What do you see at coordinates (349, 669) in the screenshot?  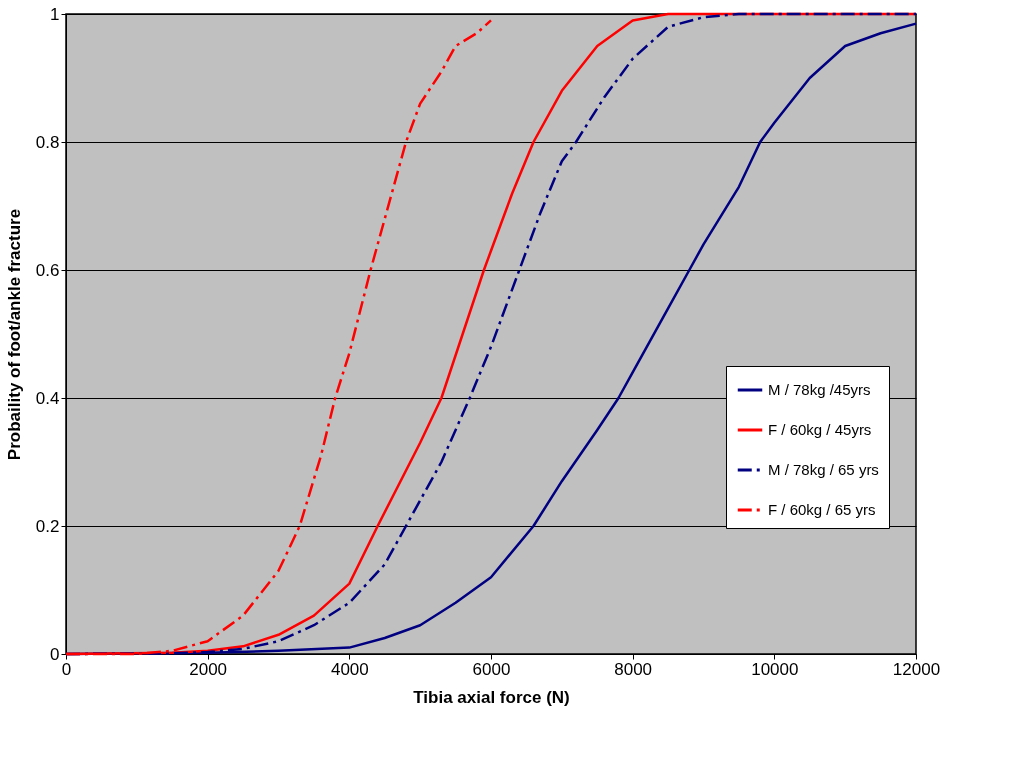 I see `x-tick-label: 4000` at bounding box center [349, 669].